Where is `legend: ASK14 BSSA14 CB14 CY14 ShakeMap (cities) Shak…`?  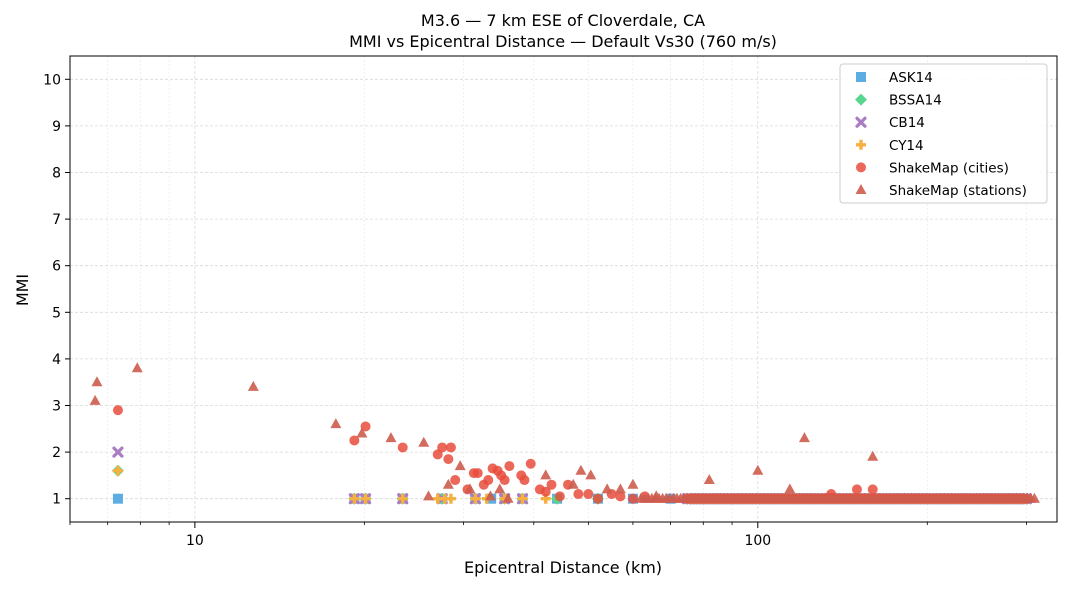
legend: ASK14 BSSA14 CB14 CY14 ShakeMap (cities) Shak… is located at coordinates (943, 133).